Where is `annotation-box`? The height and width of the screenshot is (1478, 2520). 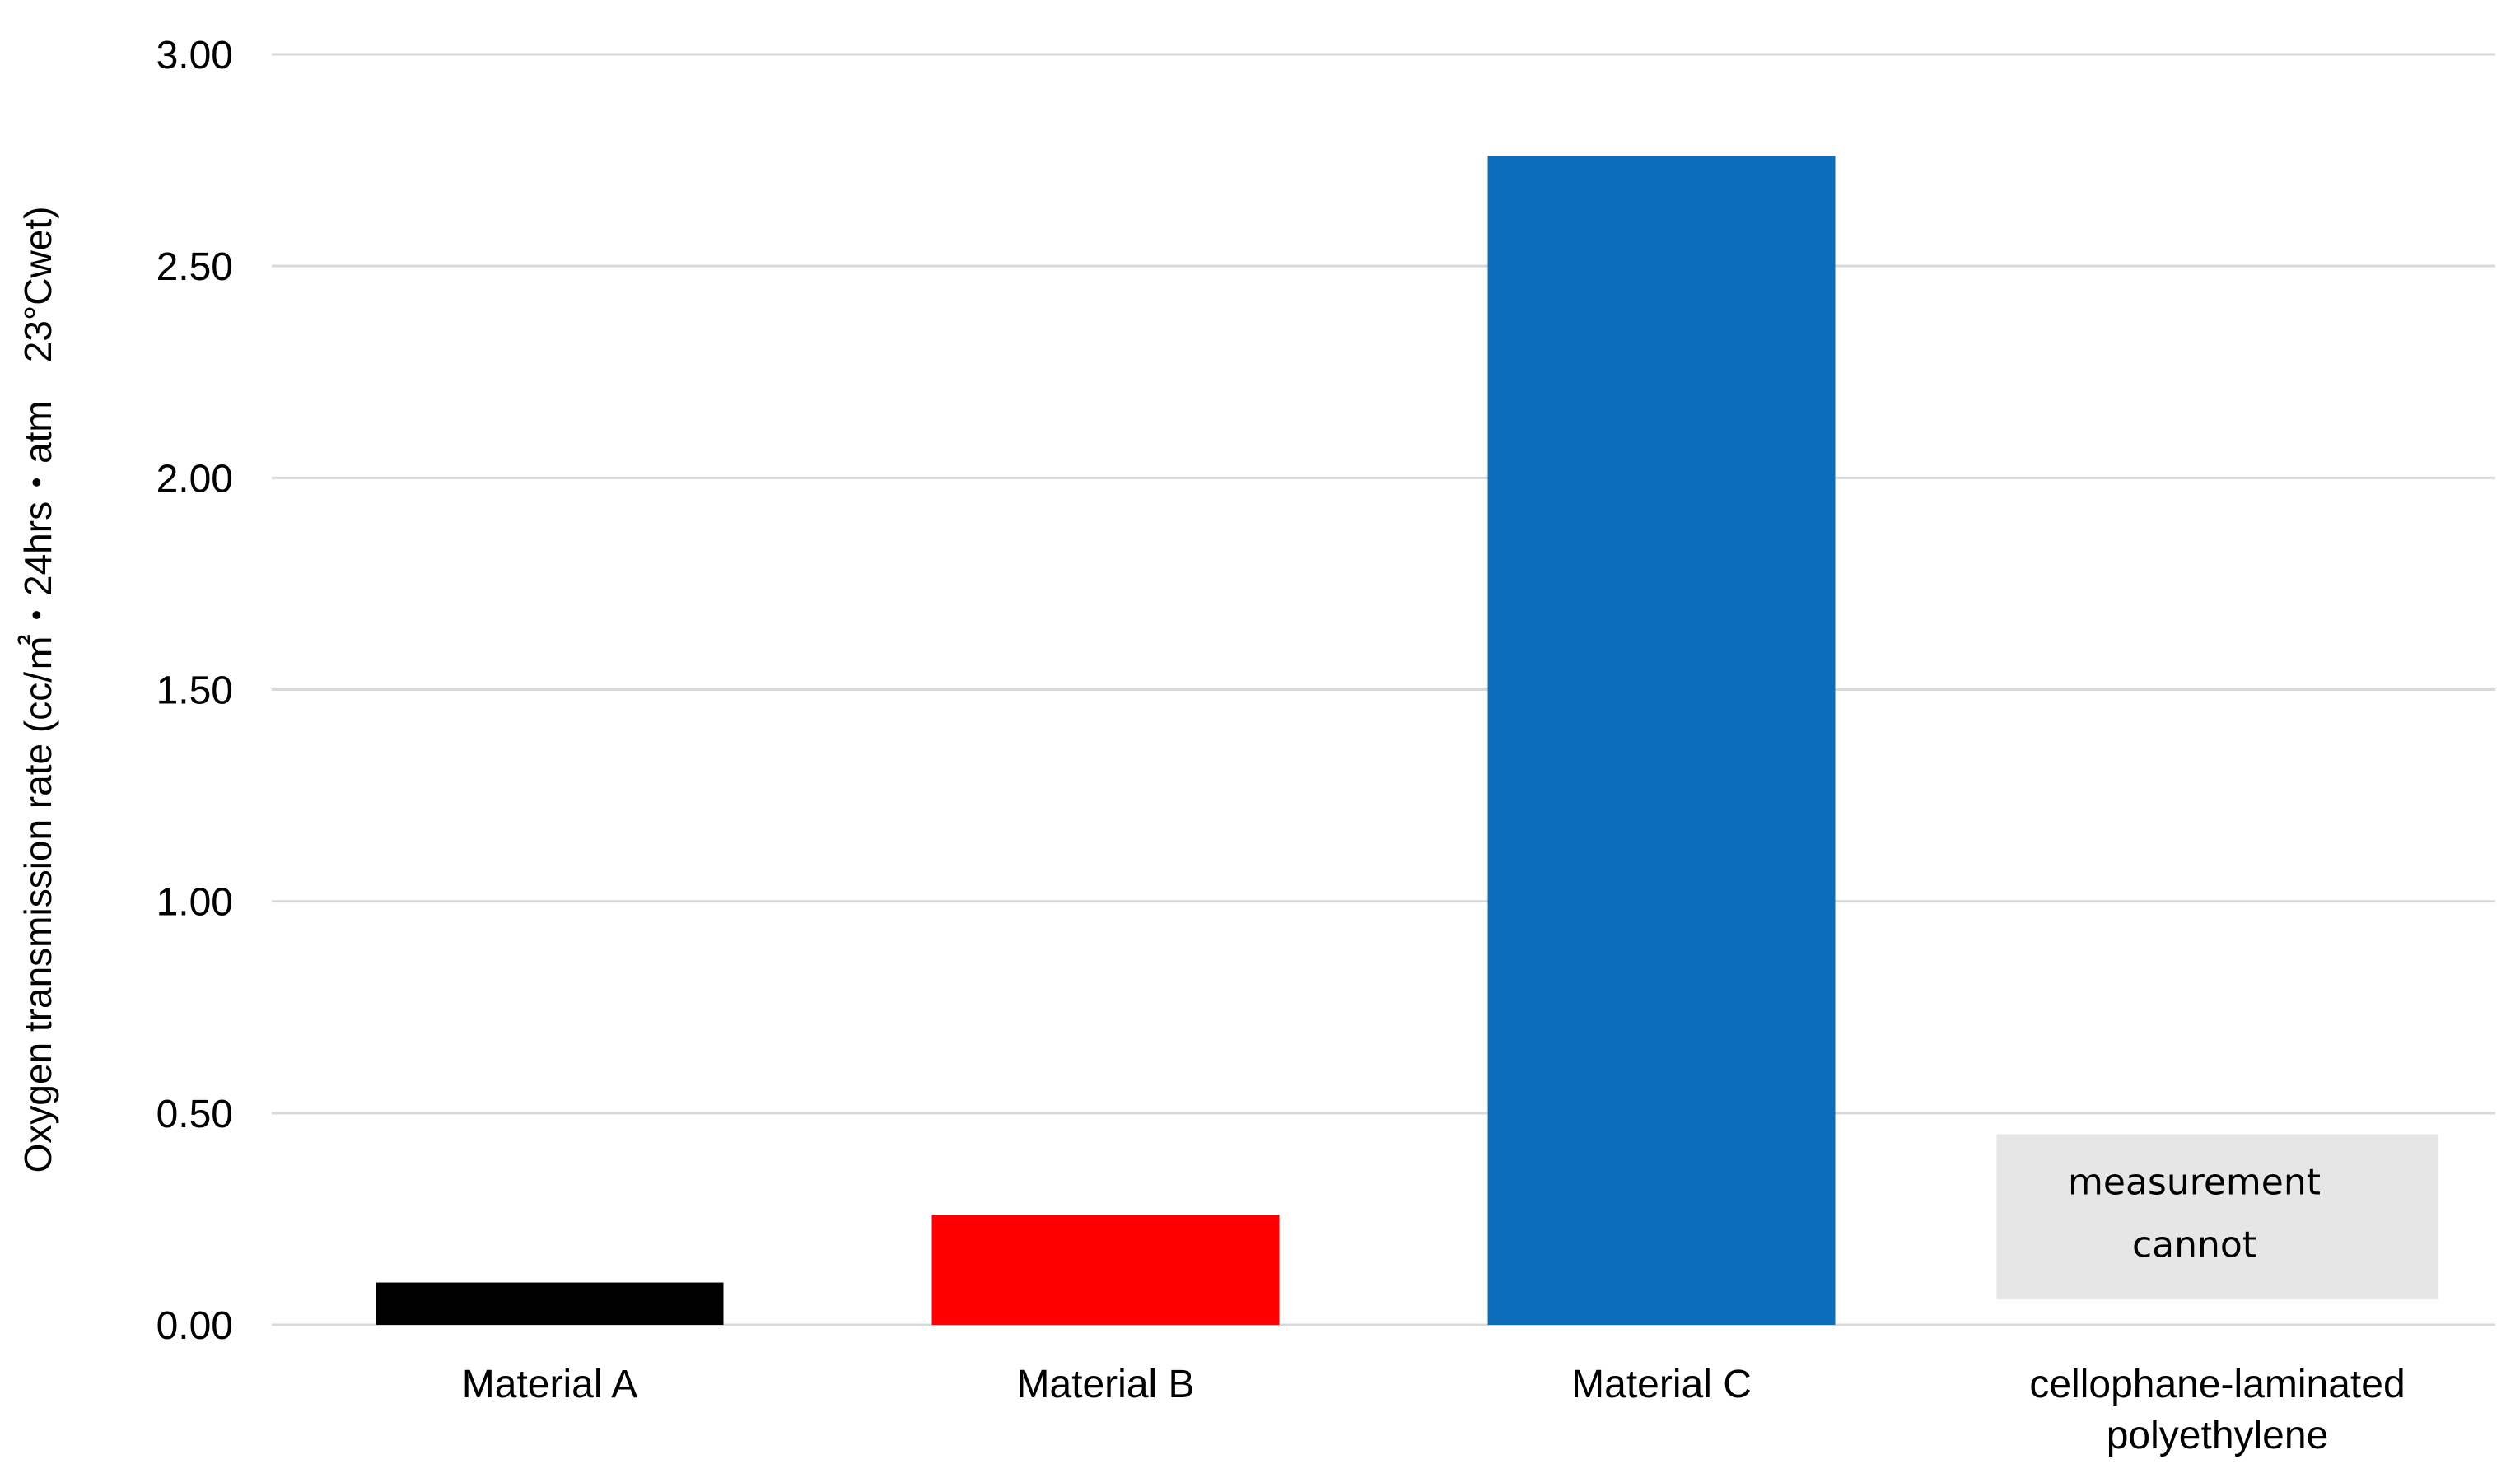 annotation-box is located at coordinates (2217, 1217).